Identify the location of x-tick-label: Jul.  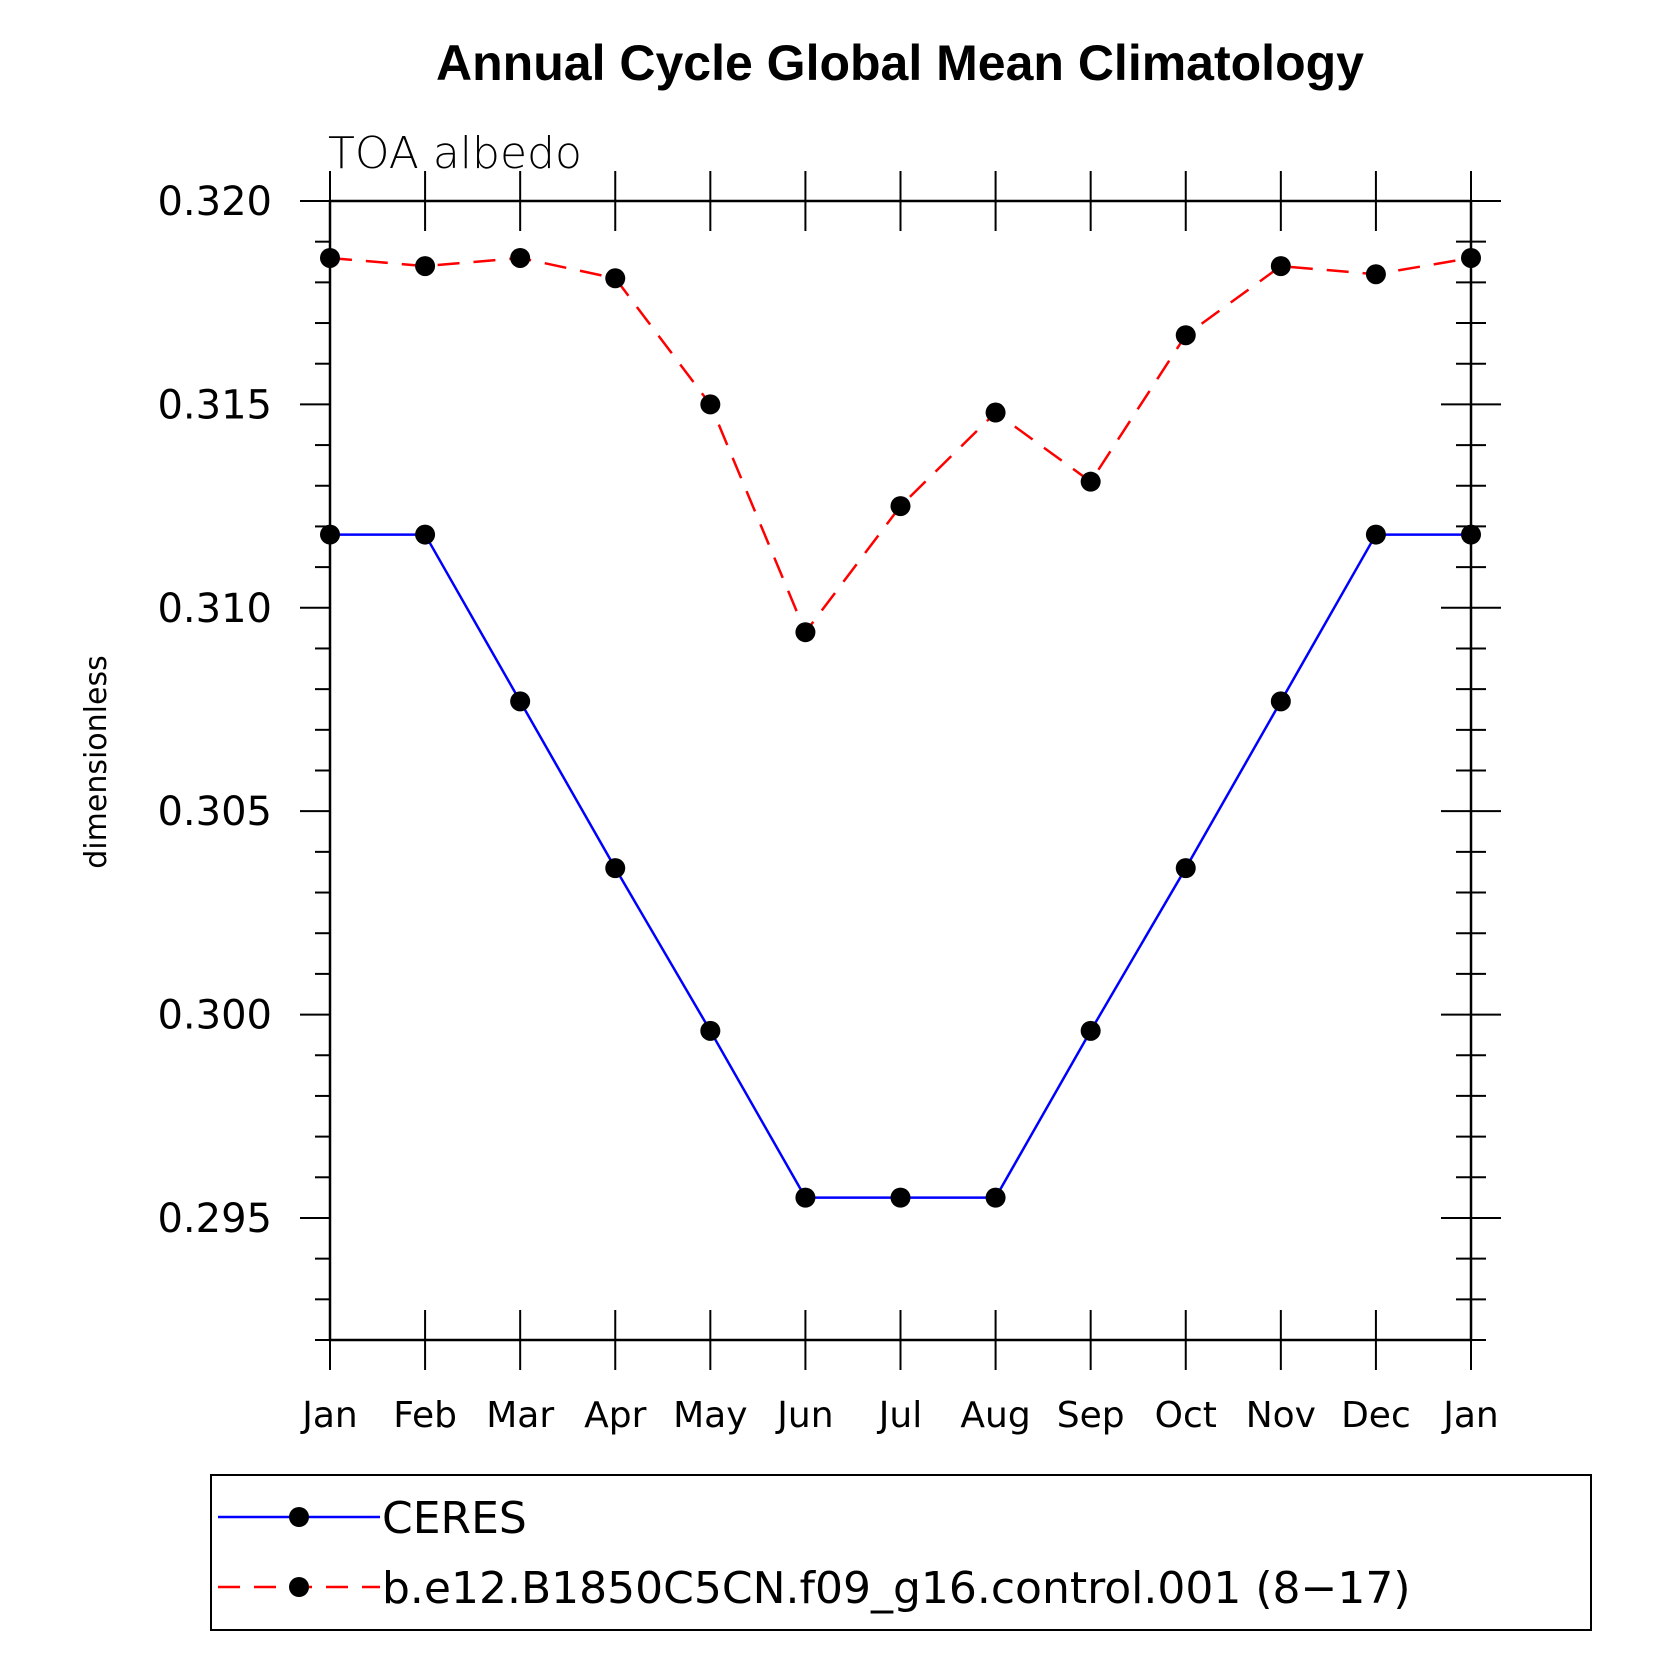
(899, 1415).